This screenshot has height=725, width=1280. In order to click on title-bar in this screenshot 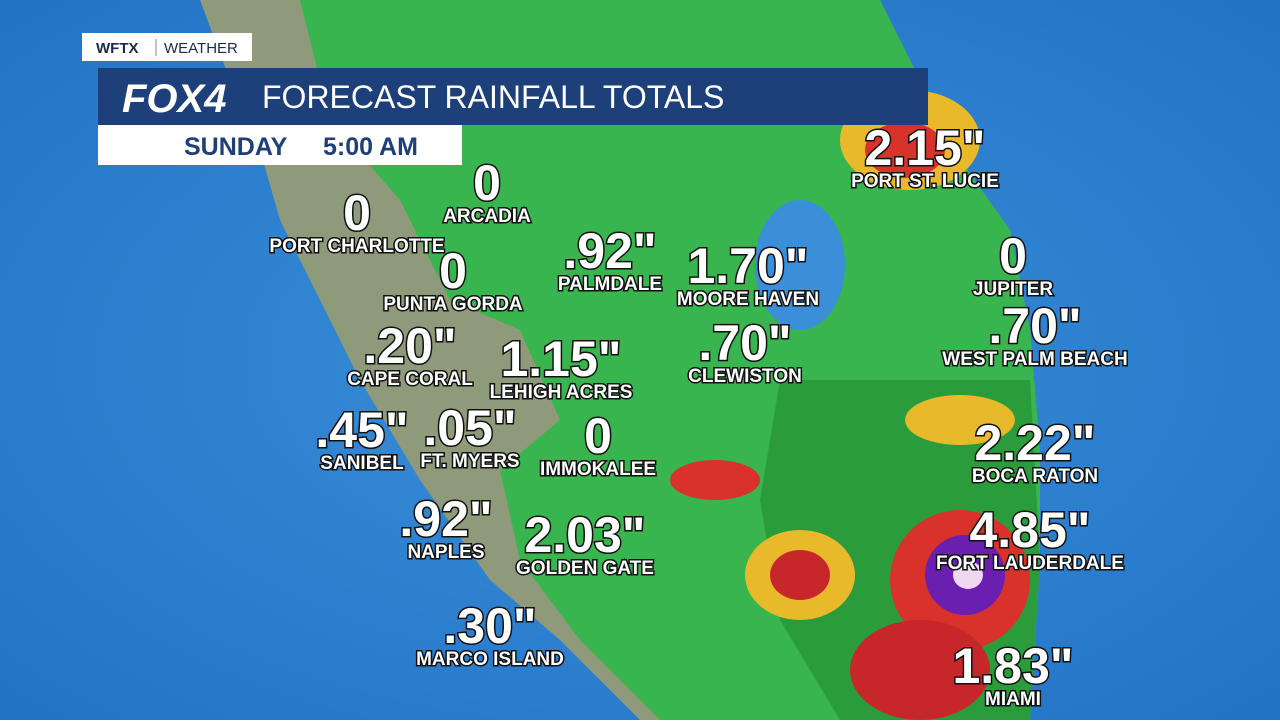, I will do `click(513, 96)`.